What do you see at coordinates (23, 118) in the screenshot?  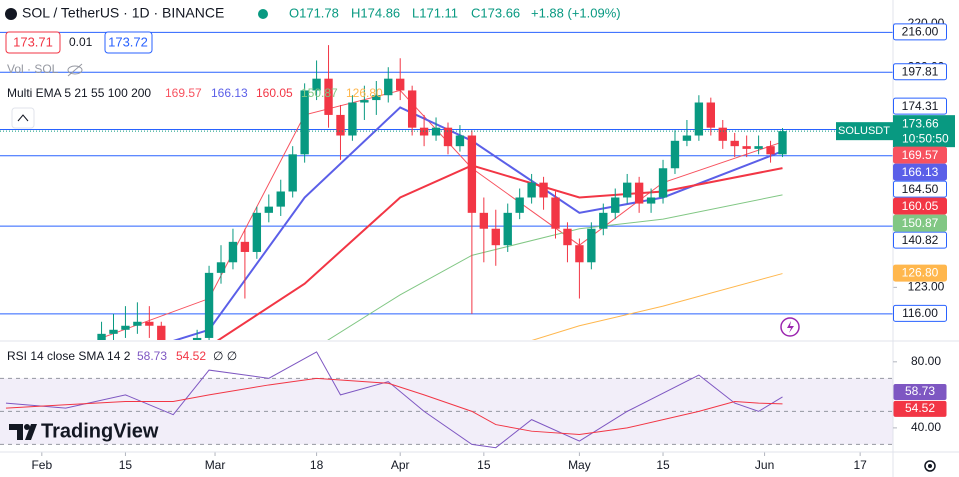 I see `collapse-button` at bounding box center [23, 118].